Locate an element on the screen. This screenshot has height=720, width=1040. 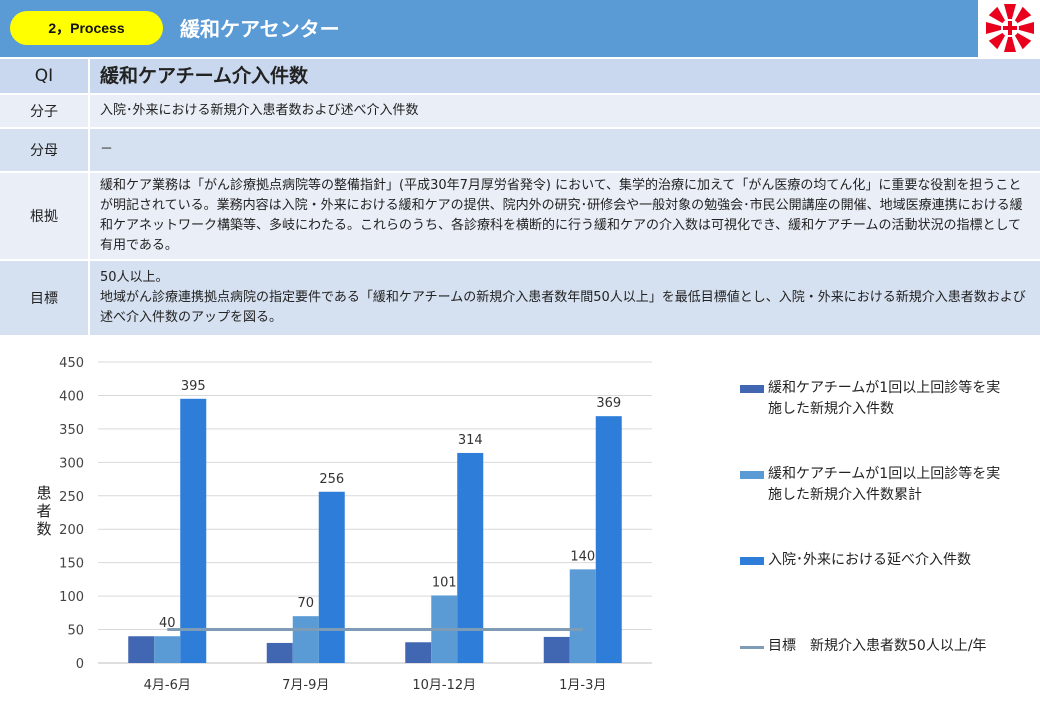
data-label: 101 is located at coordinates (444, 582).